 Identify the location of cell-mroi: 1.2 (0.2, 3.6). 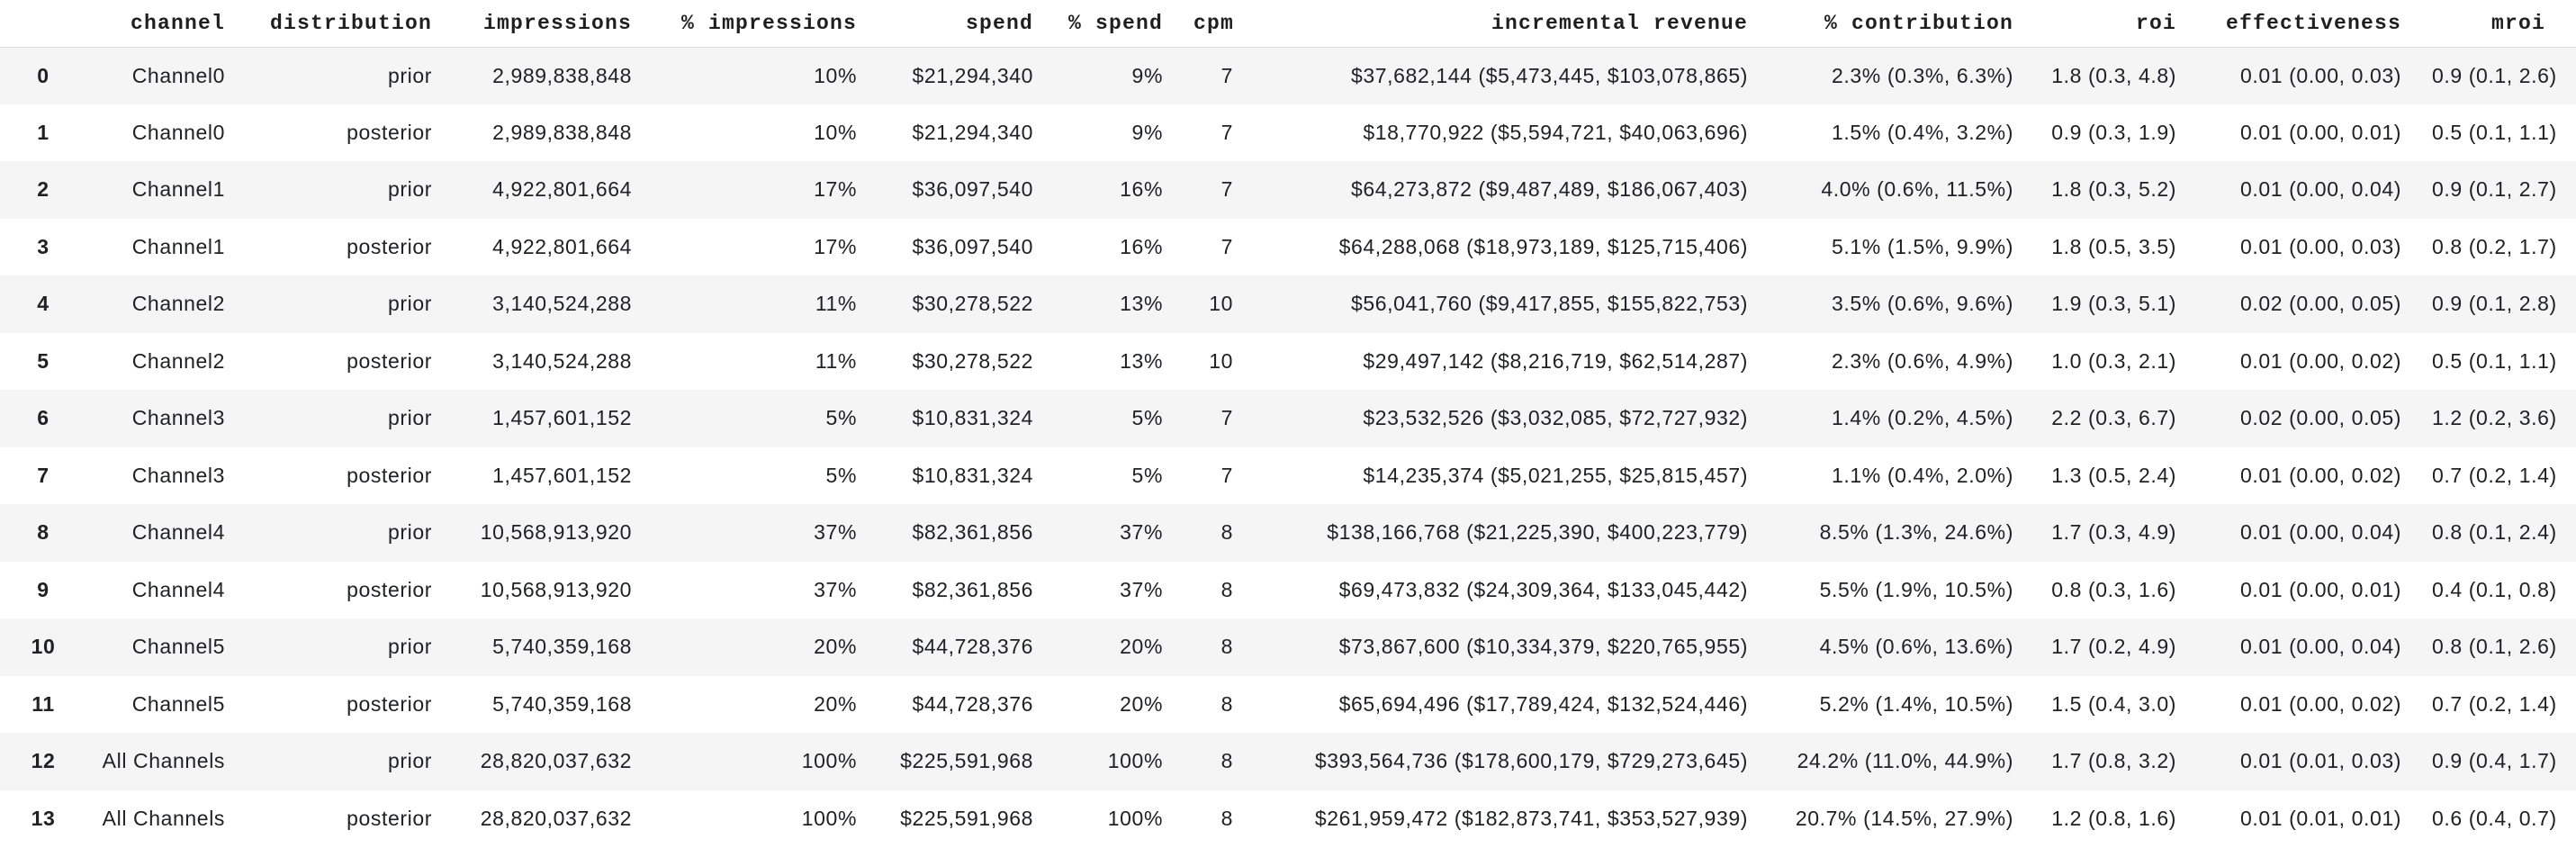
(2494, 418).